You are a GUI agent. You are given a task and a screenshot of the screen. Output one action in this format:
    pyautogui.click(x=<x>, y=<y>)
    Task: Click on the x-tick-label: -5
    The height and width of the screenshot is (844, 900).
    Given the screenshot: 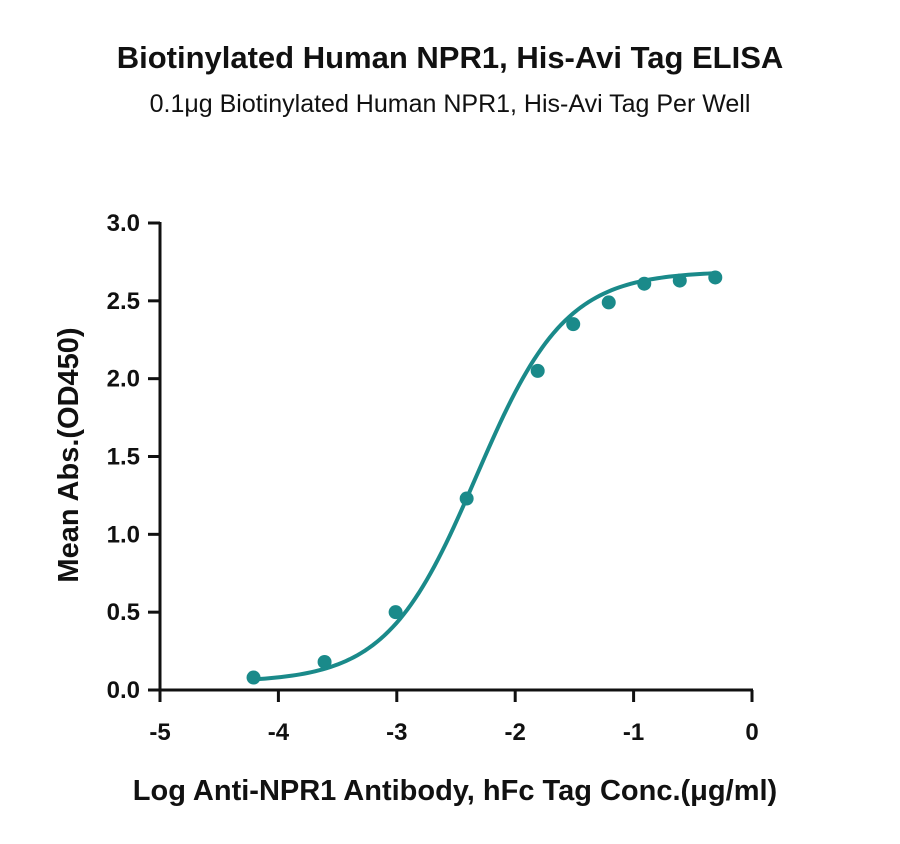 What is the action you would take?
    pyautogui.click(x=159, y=732)
    